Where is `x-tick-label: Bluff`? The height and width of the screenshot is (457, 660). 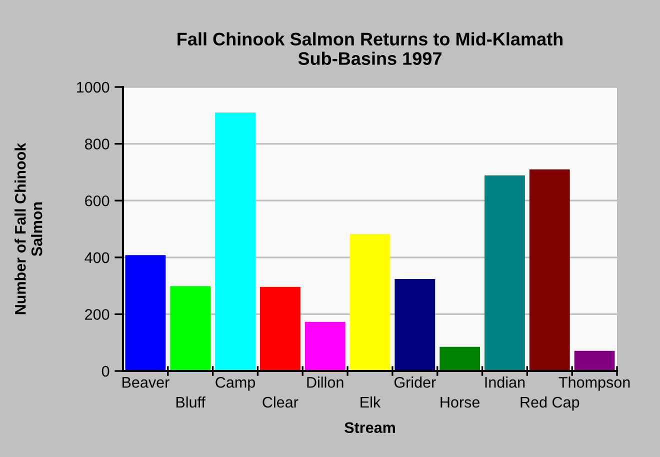
x-tick-label: Bluff is located at coordinates (191, 402).